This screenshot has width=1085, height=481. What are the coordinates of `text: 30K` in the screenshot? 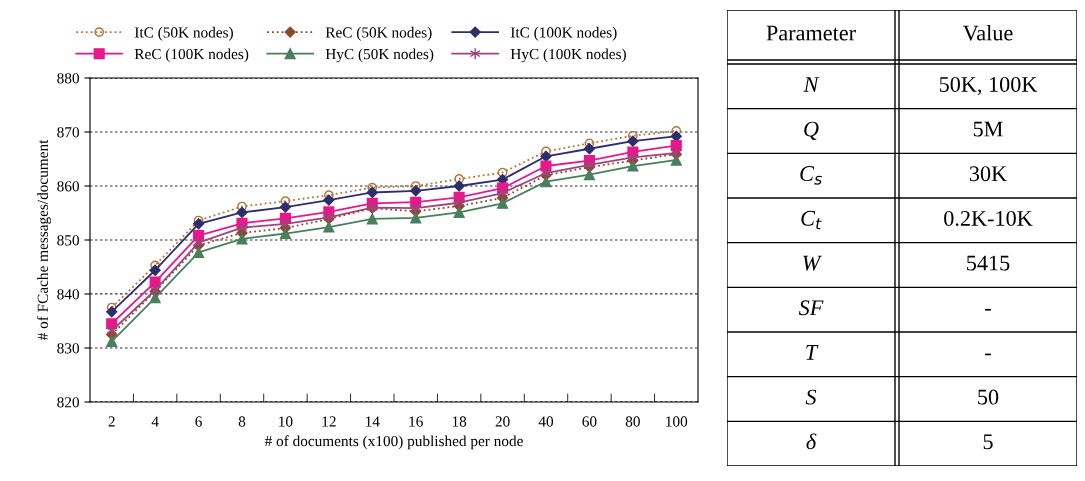 It's located at (988, 174).